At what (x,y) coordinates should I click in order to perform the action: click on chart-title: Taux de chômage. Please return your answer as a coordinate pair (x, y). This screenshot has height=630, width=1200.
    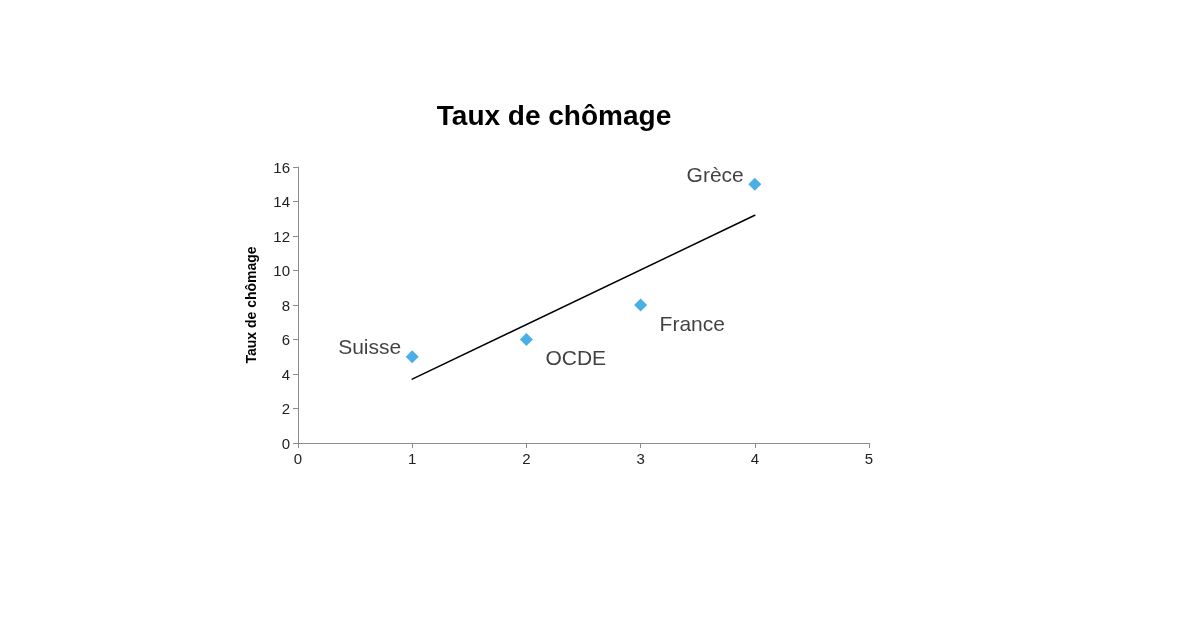
    Looking at the image, I should click on (554, 115).